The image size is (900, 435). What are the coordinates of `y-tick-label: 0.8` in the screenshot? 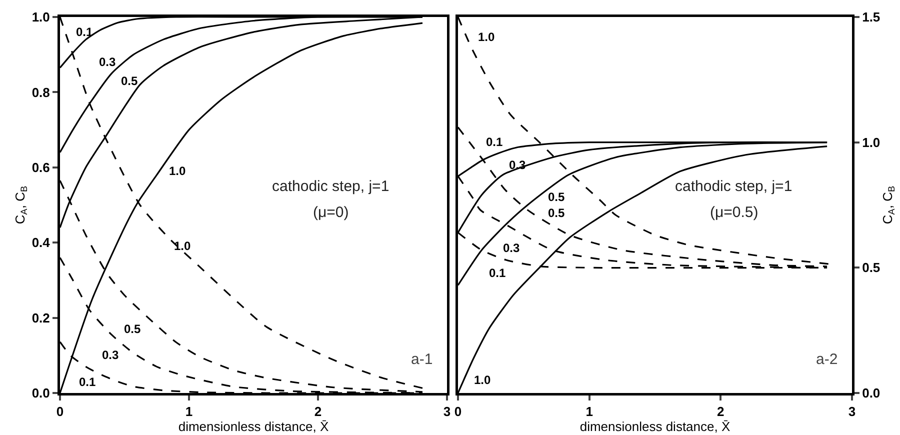 It's located at (41, 92).